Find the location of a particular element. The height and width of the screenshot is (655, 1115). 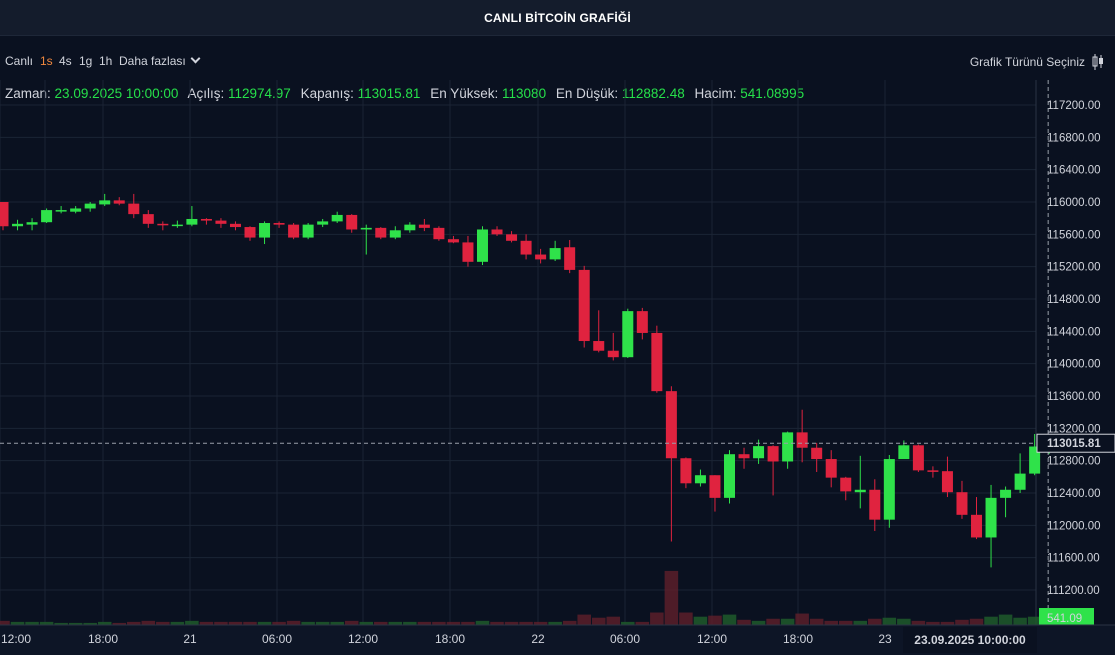

candlestick-icon is located at coordinates (1097, 62).